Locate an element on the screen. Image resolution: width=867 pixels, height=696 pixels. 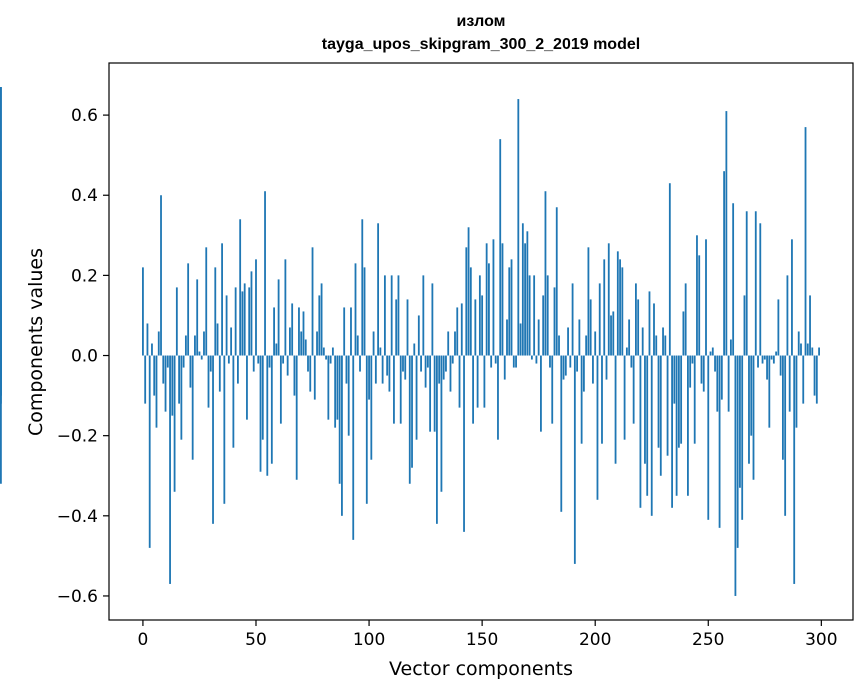
x-tick-label: 150 is located at coordinates (482, 640).